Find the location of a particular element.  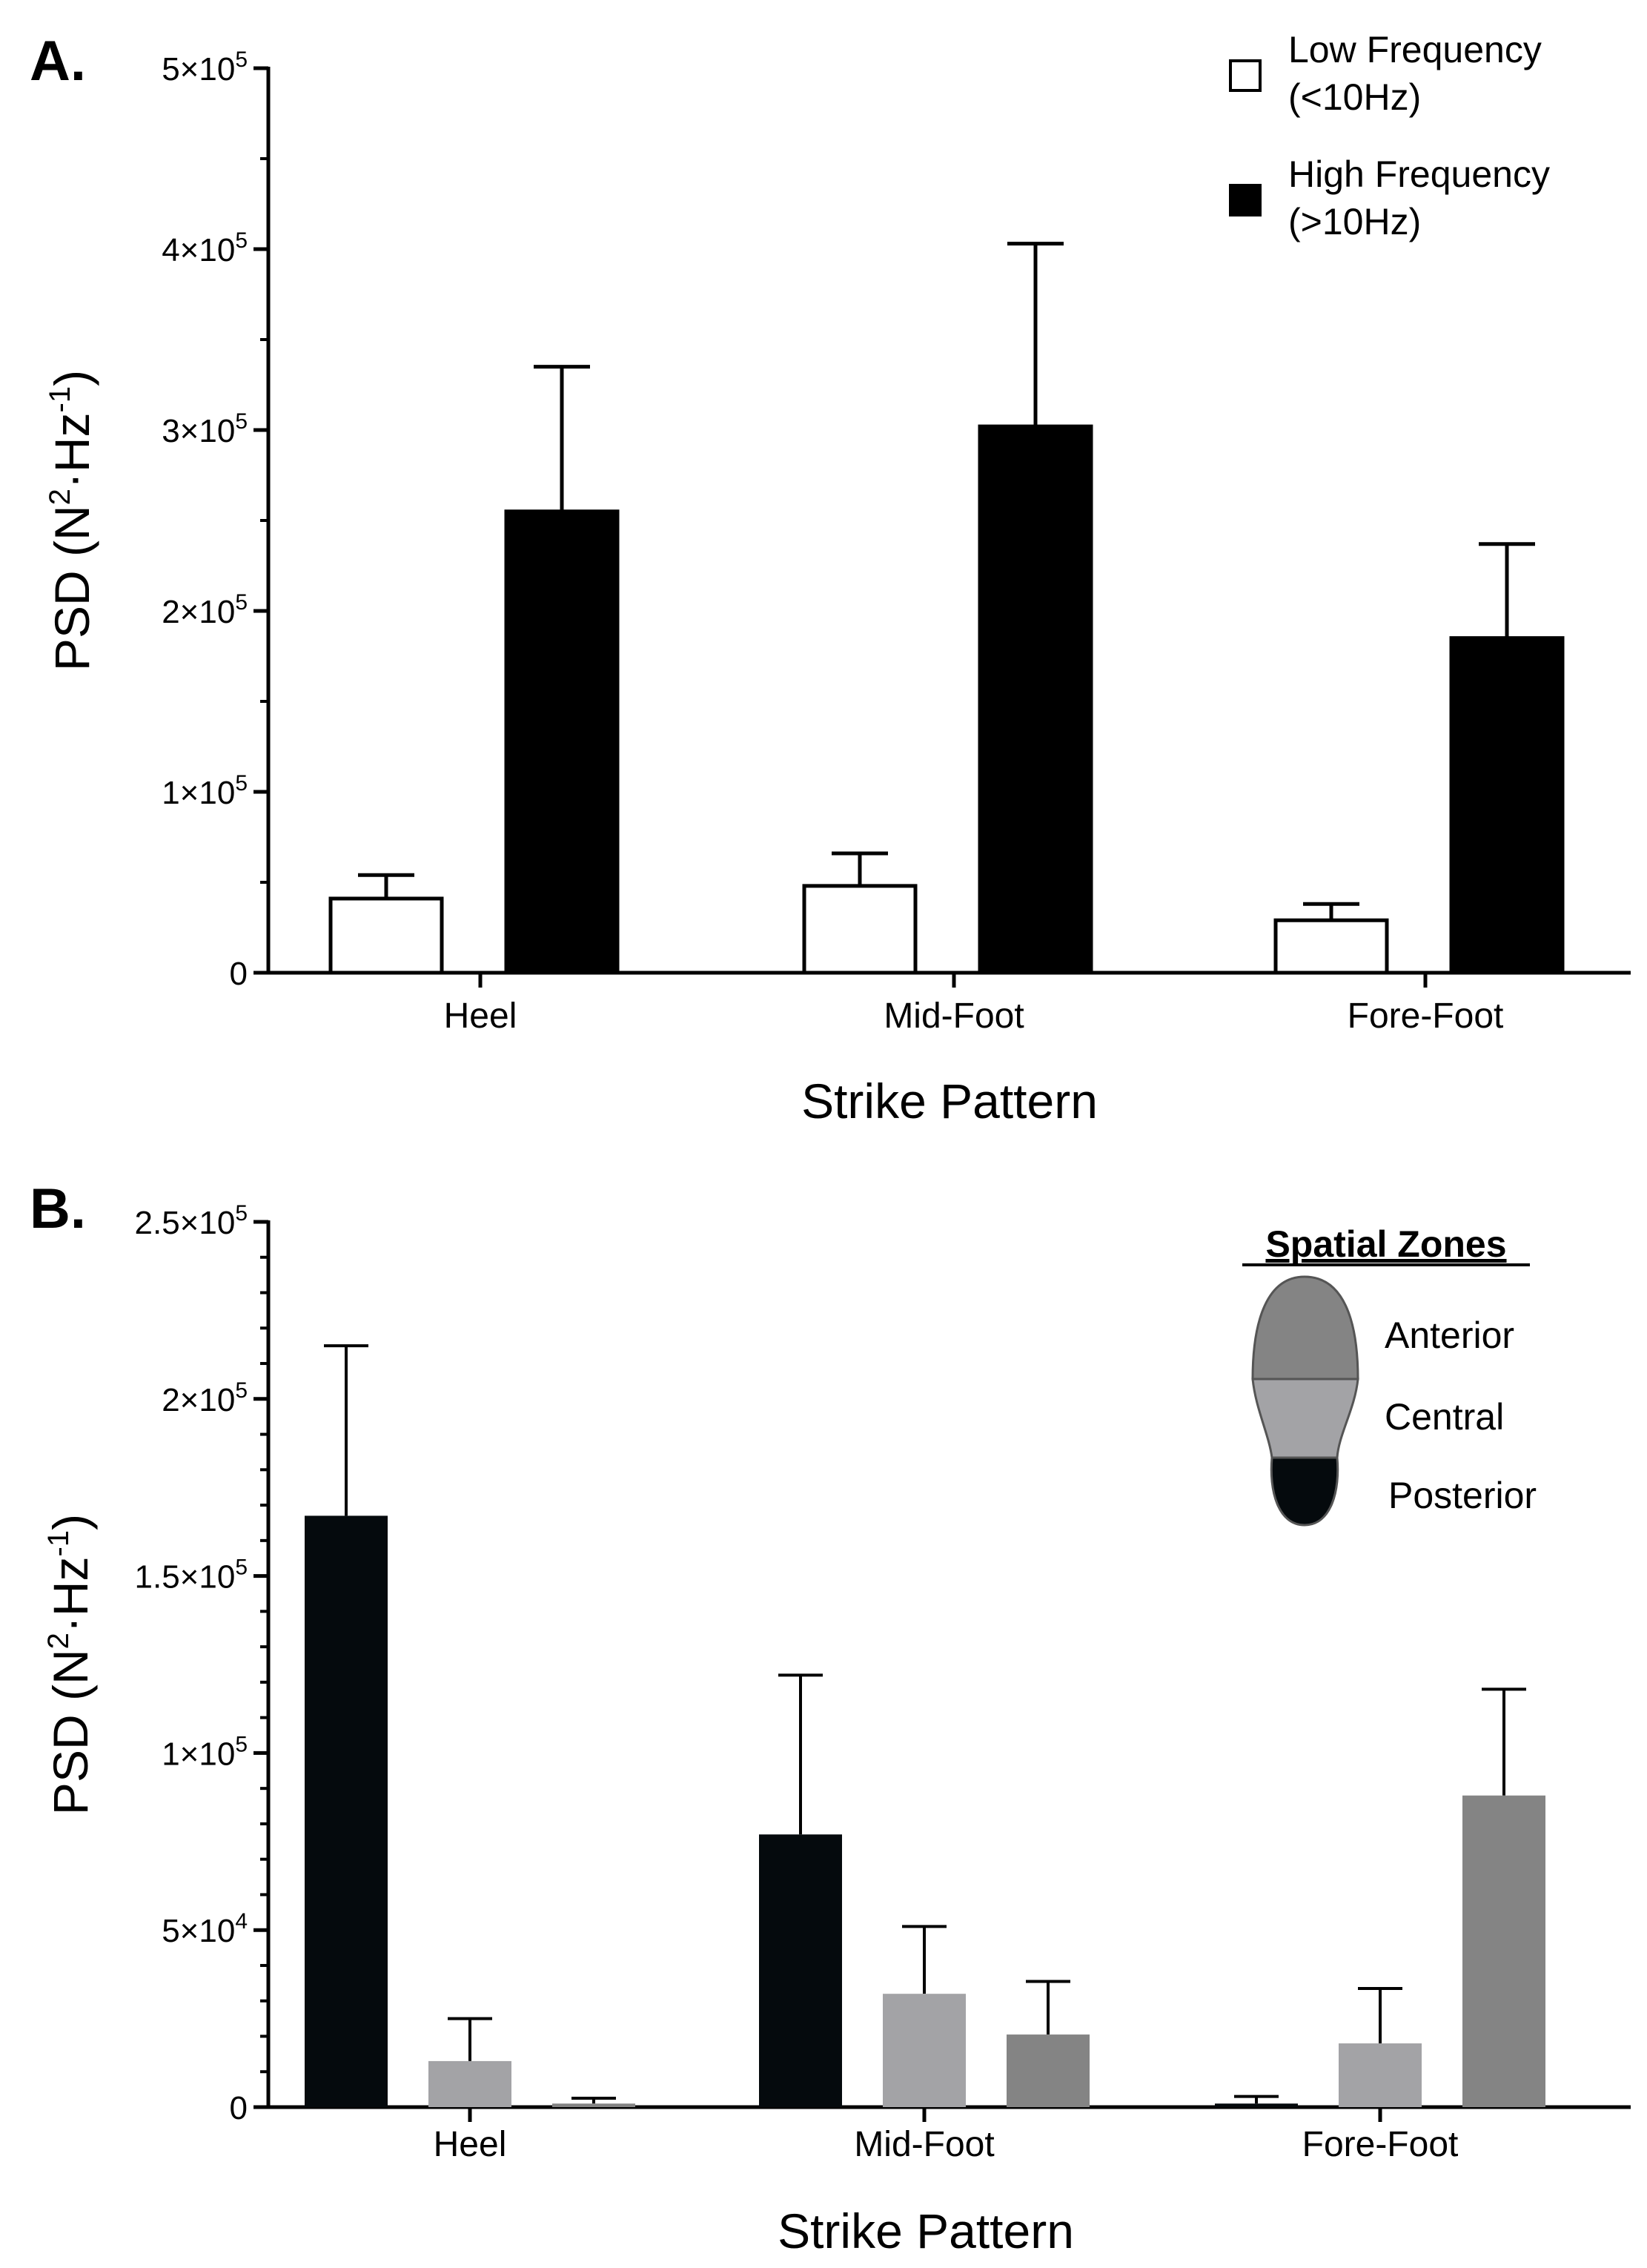

panel-a-y-tick-label: 2×10⁵ is located at coordinates (205, 610).